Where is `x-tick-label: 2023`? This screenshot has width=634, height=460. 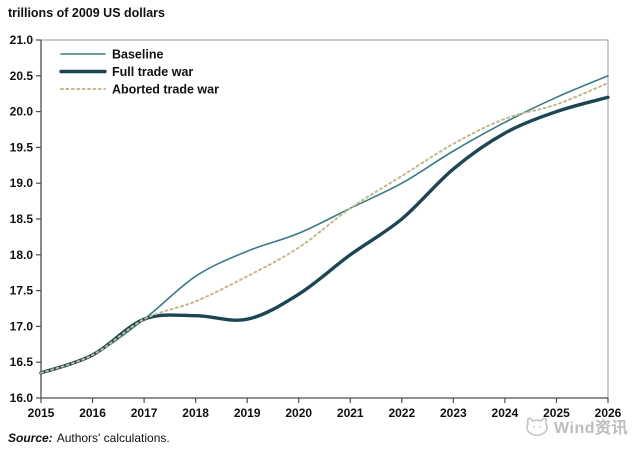 x-tick-label: 2023 is located at coordinates (453, 413).